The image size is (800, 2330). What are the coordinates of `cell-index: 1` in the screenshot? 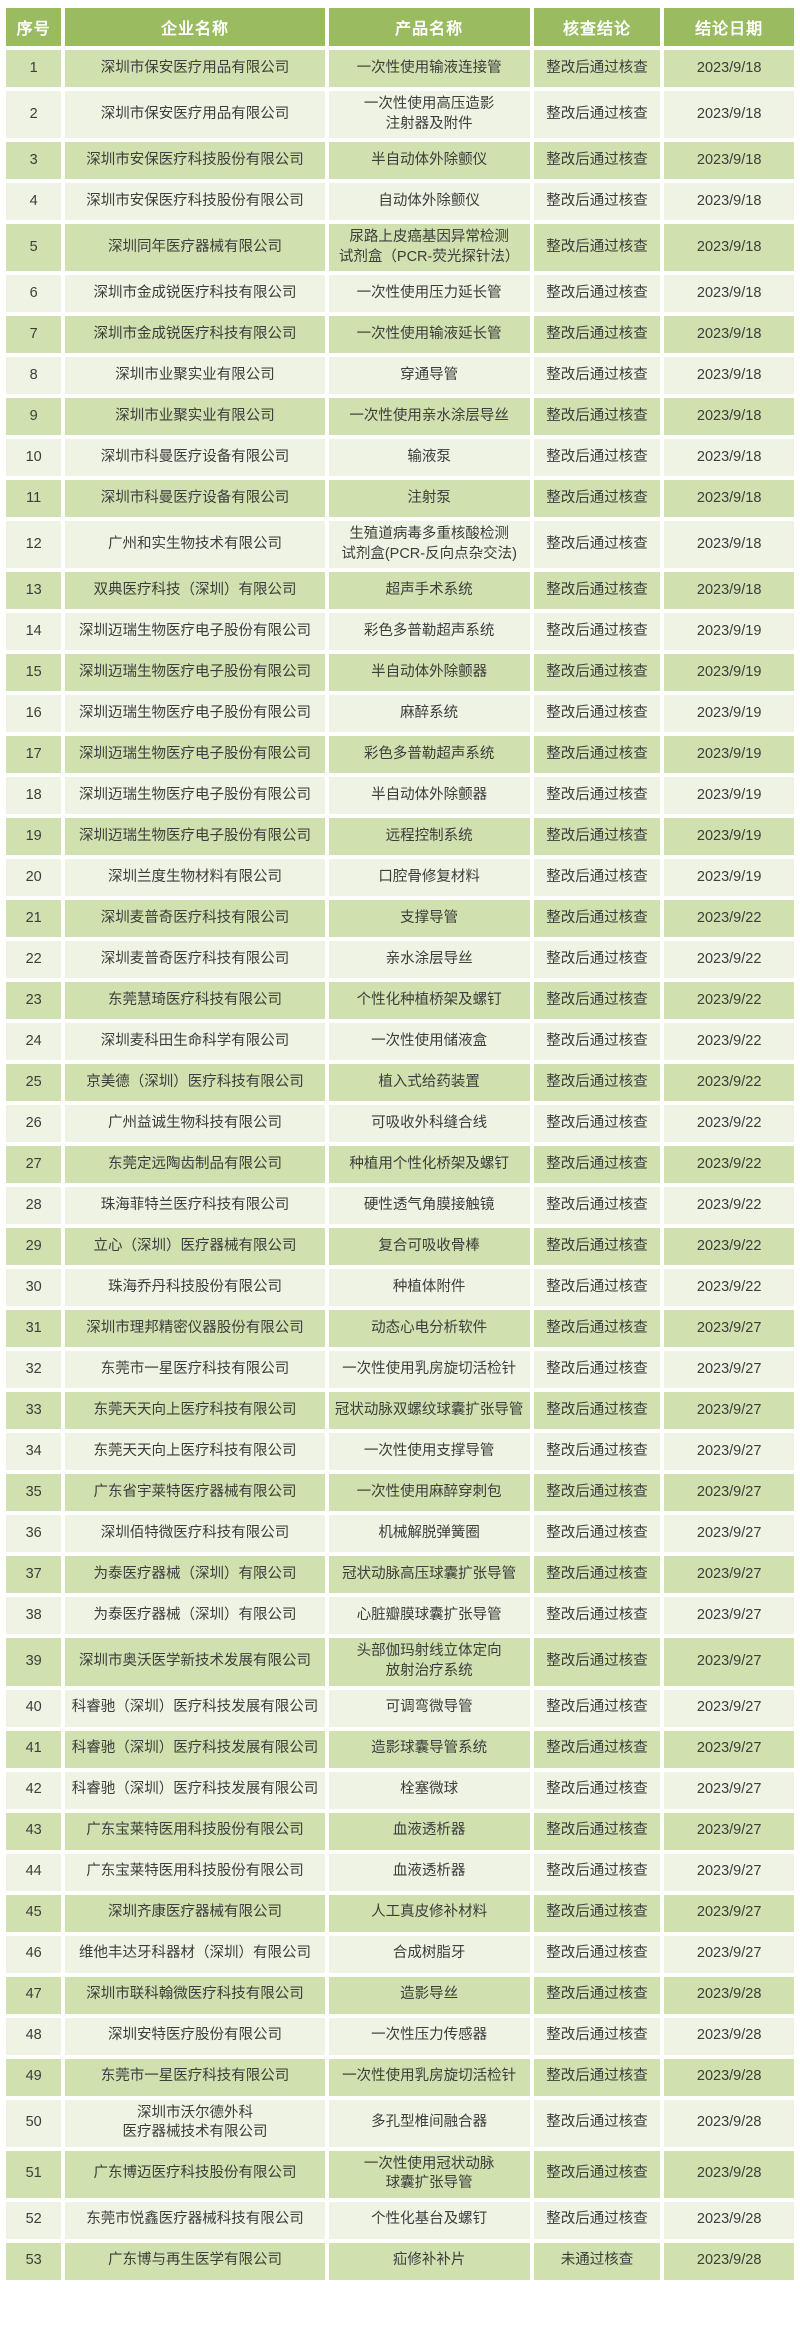 It's located at (34, 68).